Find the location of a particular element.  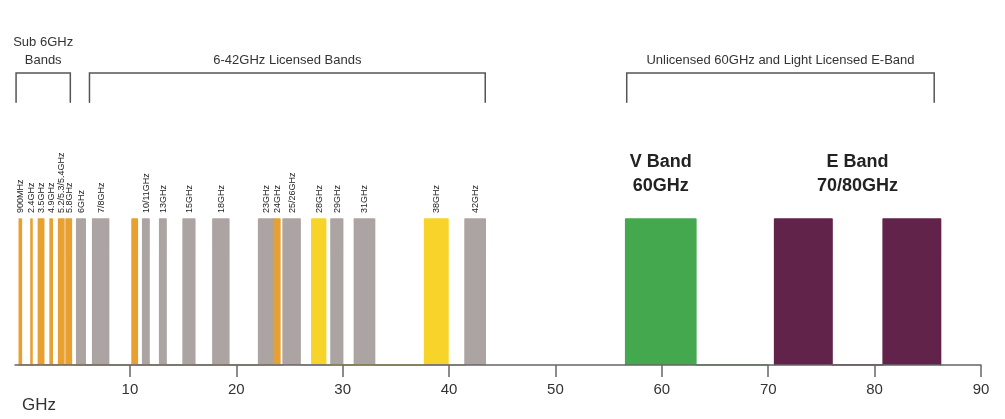

annotation: 23GHz is located at coordinates (266, 198).